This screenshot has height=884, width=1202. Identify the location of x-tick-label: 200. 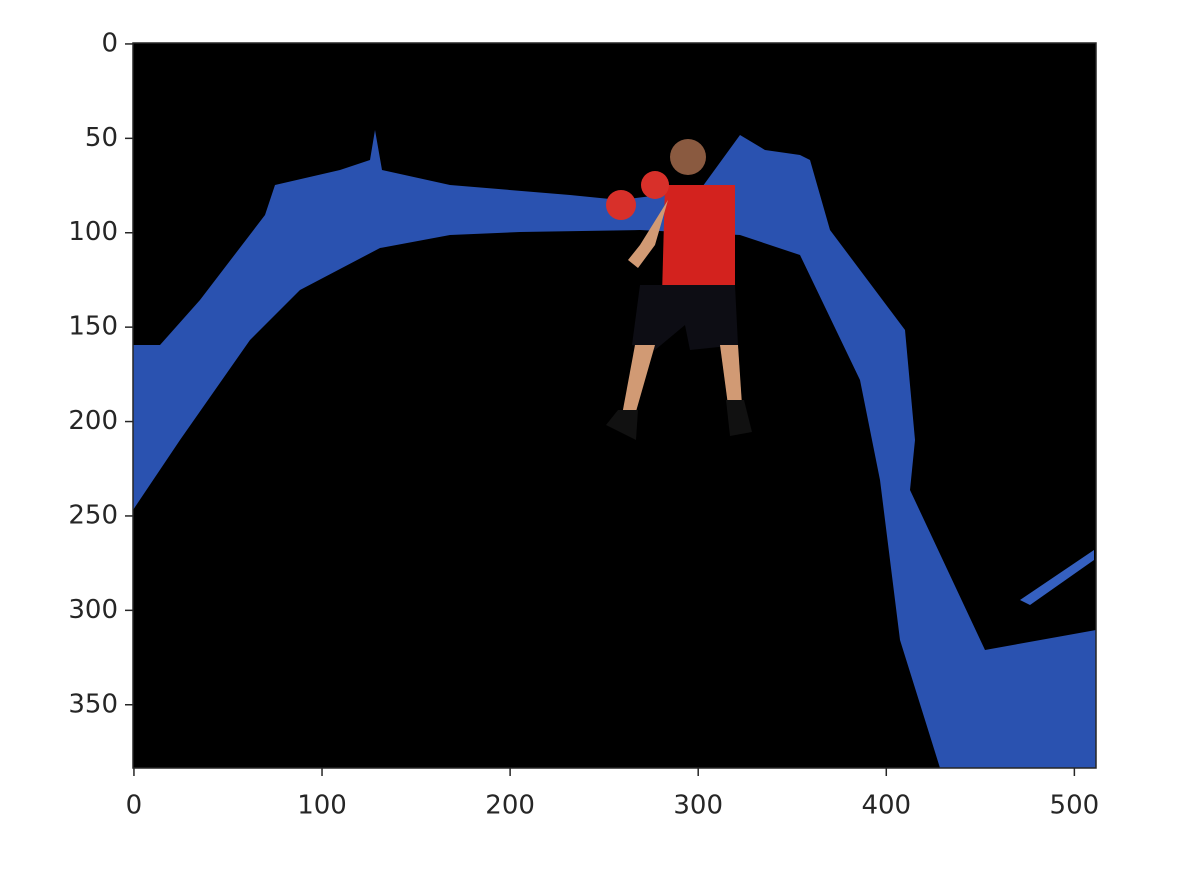
(510, 806).